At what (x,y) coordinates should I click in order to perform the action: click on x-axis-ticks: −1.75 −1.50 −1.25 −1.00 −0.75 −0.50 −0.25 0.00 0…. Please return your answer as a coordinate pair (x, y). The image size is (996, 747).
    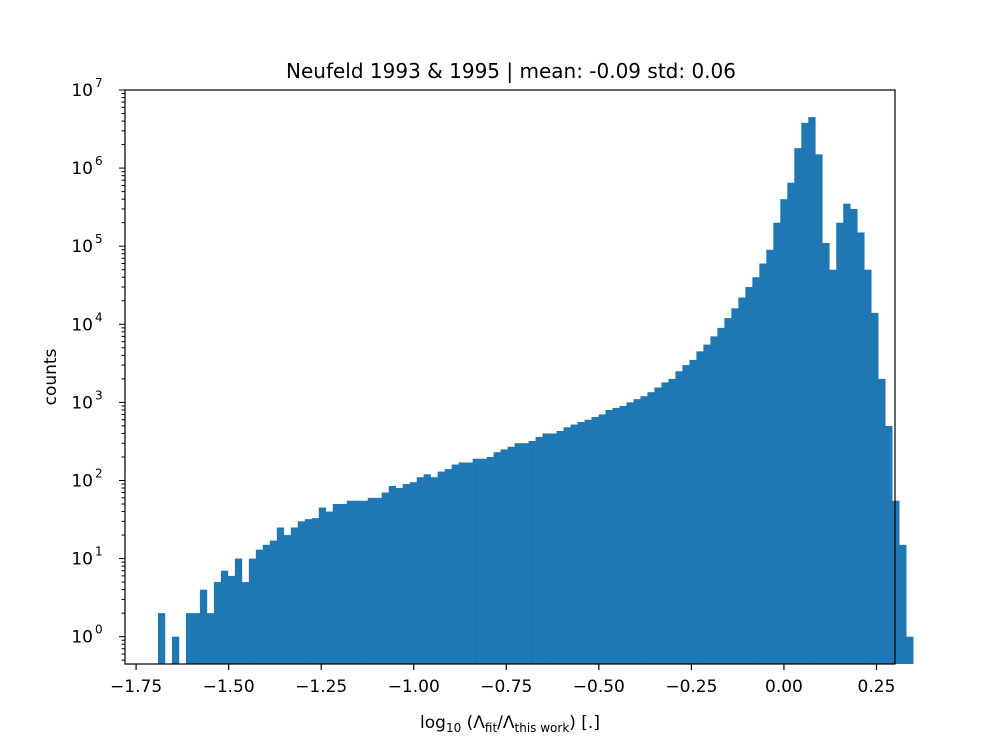
    Looking at the image, I should click on (502, 680).